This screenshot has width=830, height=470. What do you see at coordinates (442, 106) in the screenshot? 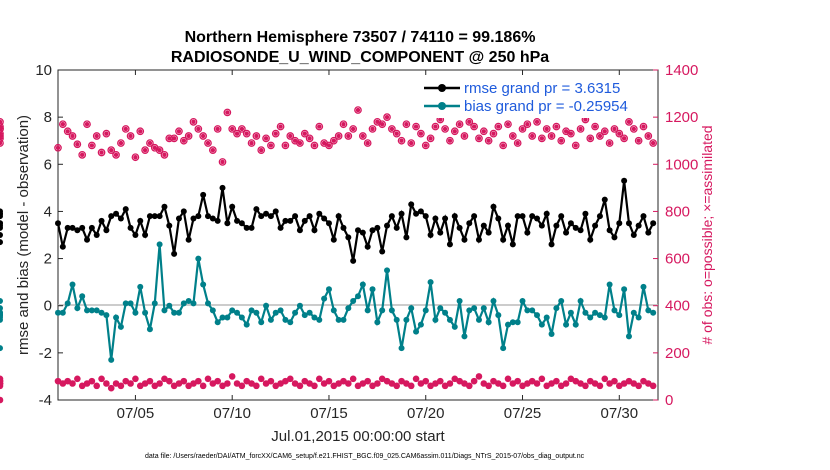
I see `legend-bias-marker` at bounding box center [442, 106].